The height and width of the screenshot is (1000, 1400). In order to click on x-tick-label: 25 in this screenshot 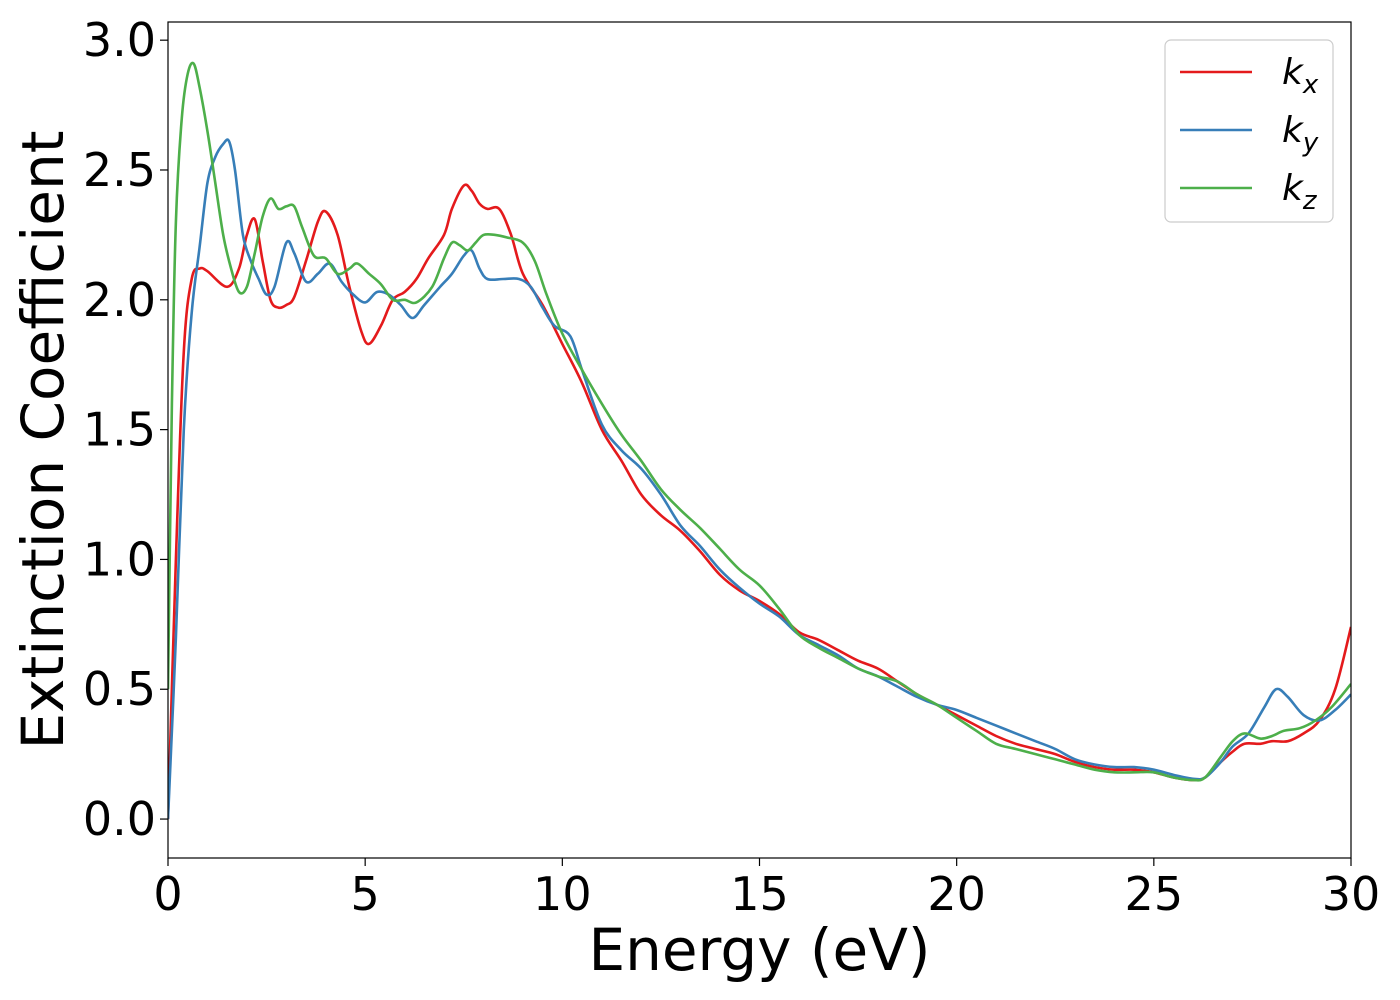, I will do `click(1154, 894)`.